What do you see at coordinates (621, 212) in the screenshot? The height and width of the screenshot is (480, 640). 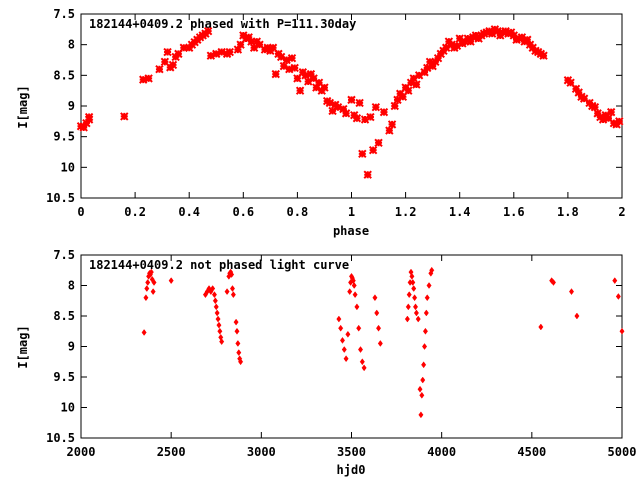 I see `x-tick-label: 2` at bounding box center [621, 212].